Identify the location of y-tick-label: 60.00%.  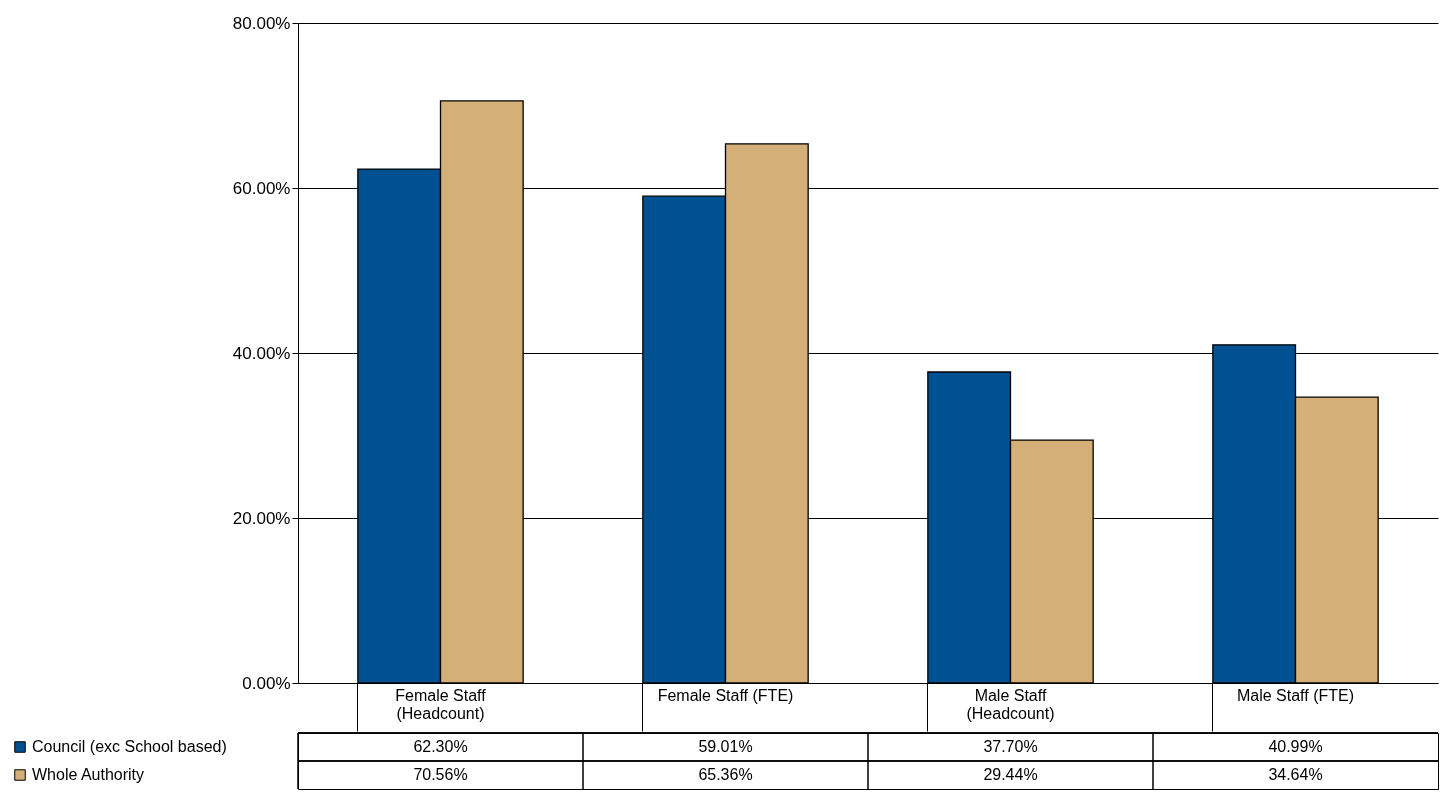
(261, 188).